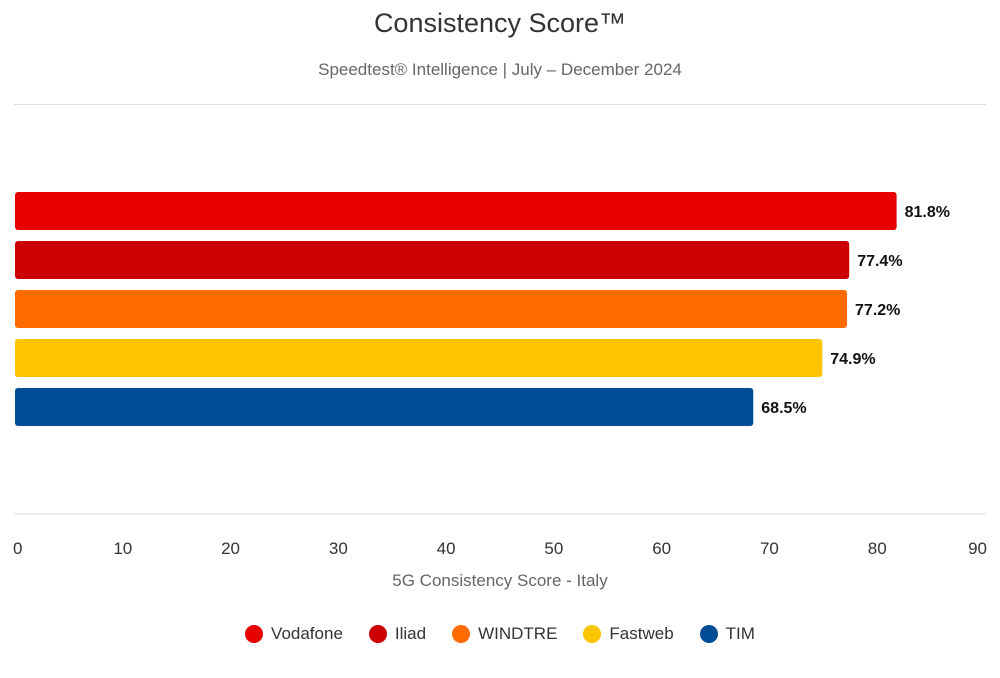  Describe the element at coordinates (384, 407) in the screenshot. I see `bar-tim` at that location.